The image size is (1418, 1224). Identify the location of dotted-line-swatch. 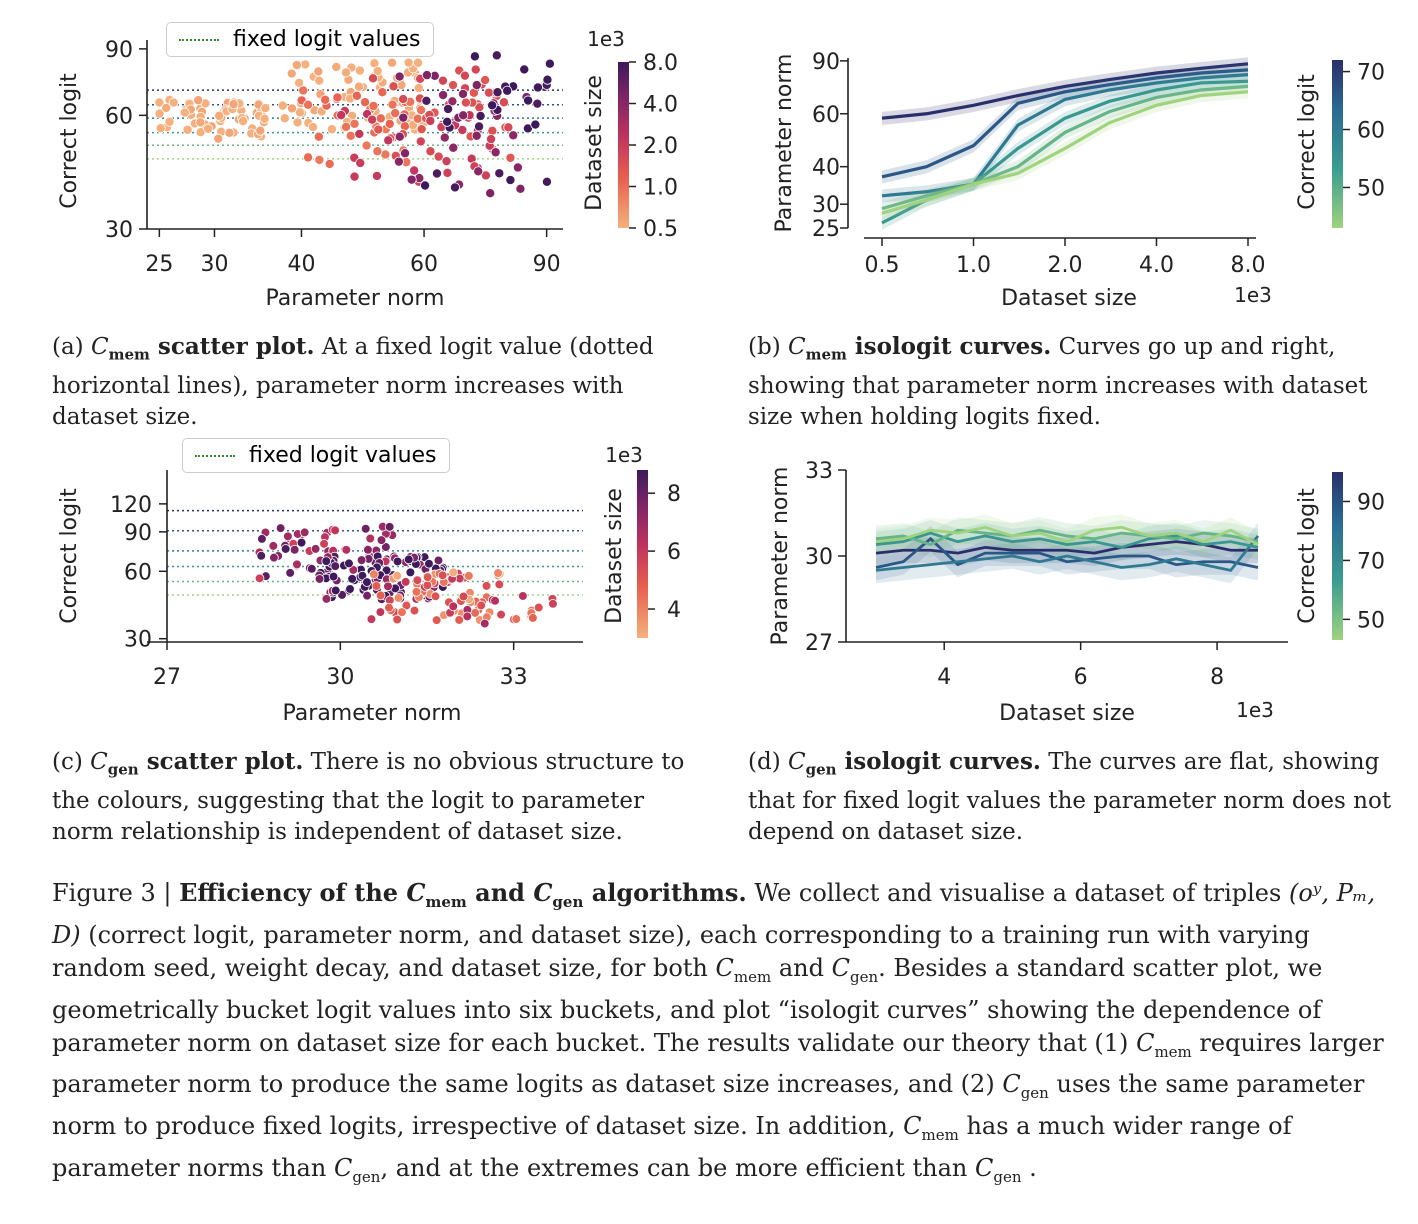
(199, 39).